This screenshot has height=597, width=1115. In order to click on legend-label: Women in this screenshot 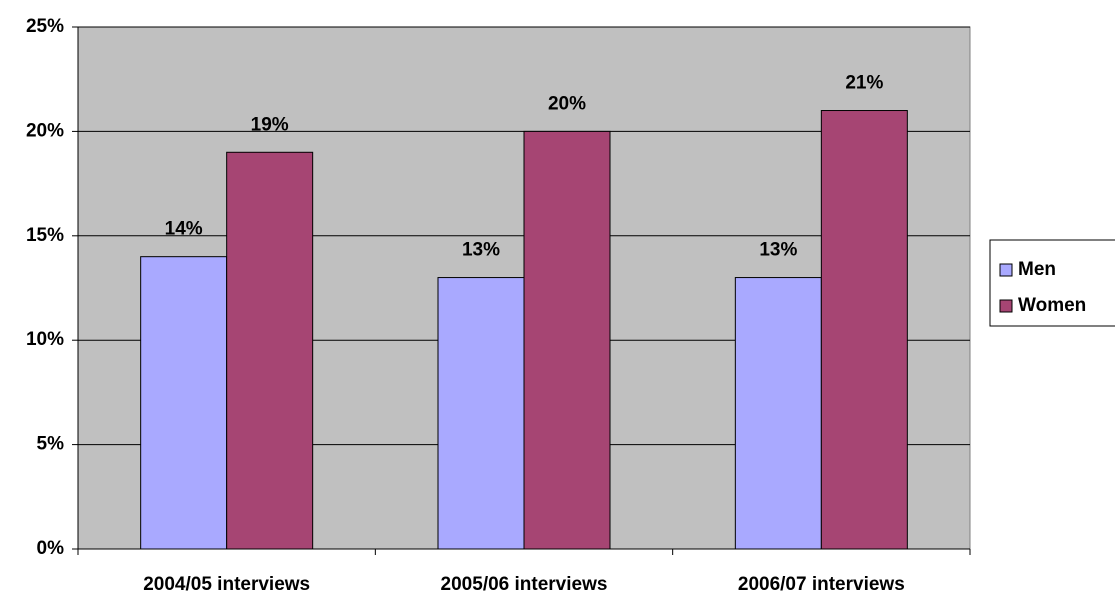, I will do `click(1052, 305)`.